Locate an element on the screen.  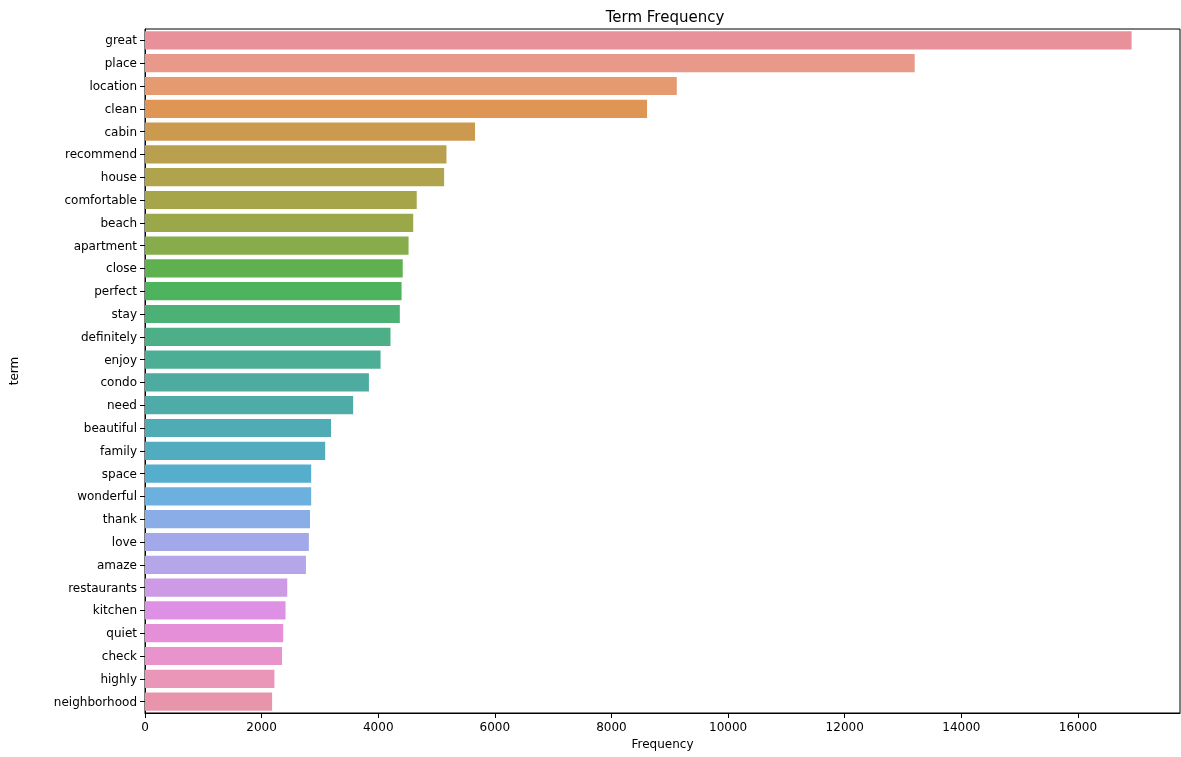
y-tick-label: highly is located at coordinates (118, 678).